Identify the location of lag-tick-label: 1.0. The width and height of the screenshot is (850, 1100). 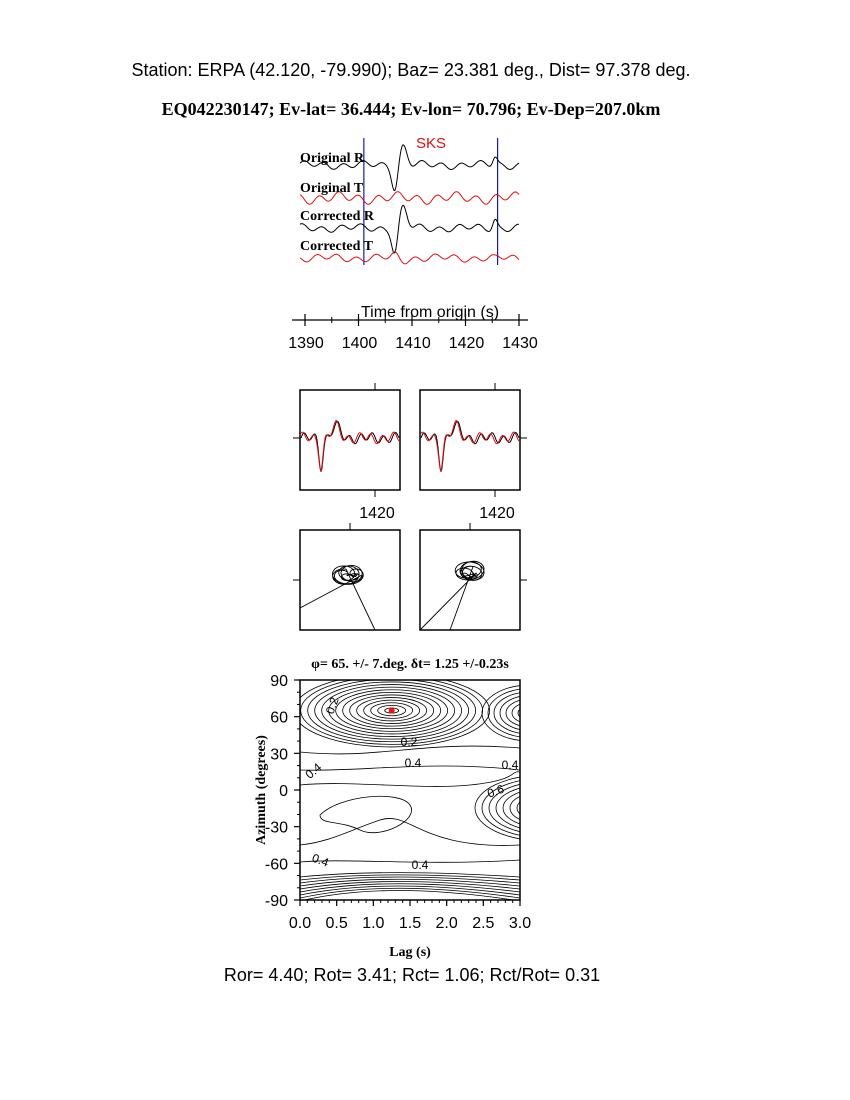
(373, 923).